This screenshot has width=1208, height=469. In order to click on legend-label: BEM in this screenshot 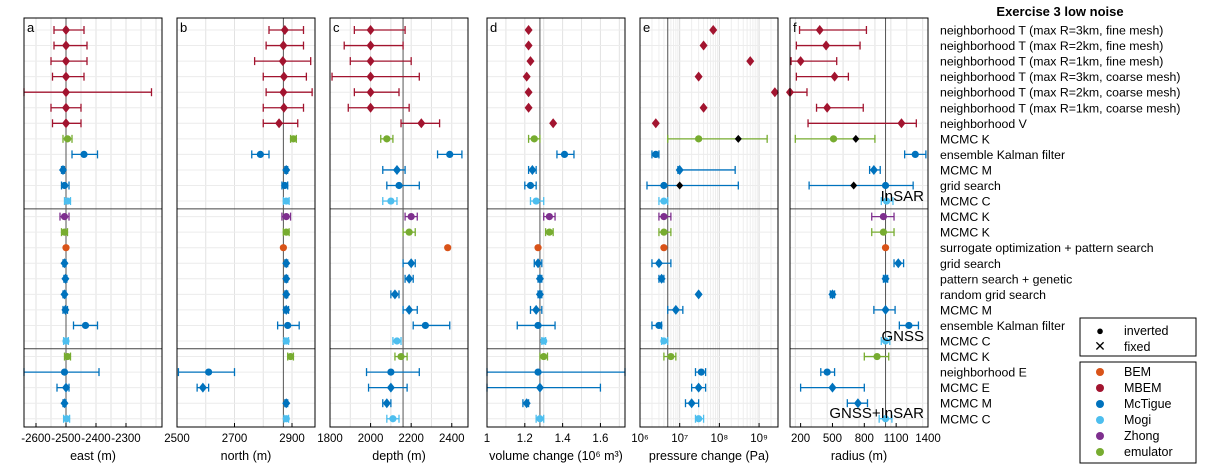, I will do `click(1137, 372)`.